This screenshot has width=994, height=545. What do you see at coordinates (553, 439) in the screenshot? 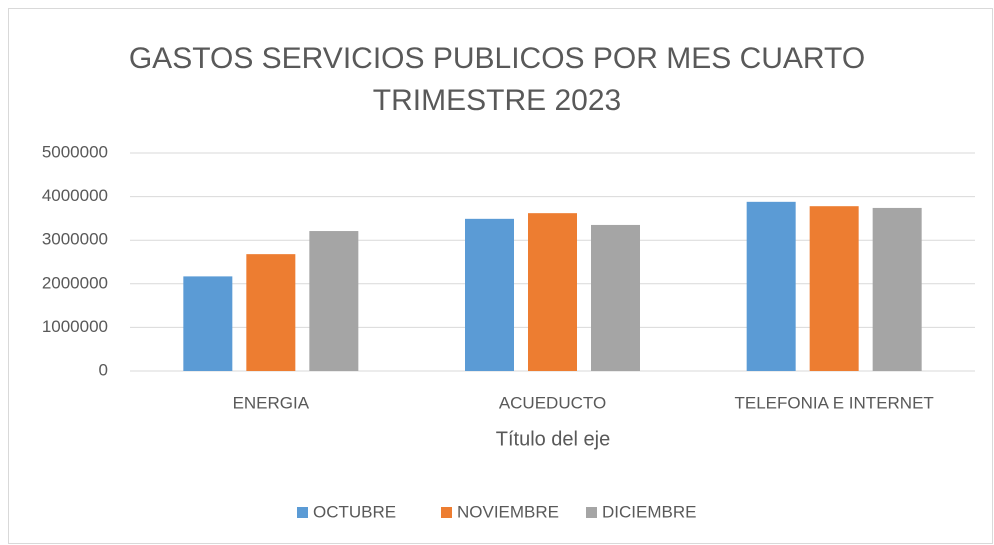
I see `x-axis-title: Título del eje` at bounding box center [553, 439].